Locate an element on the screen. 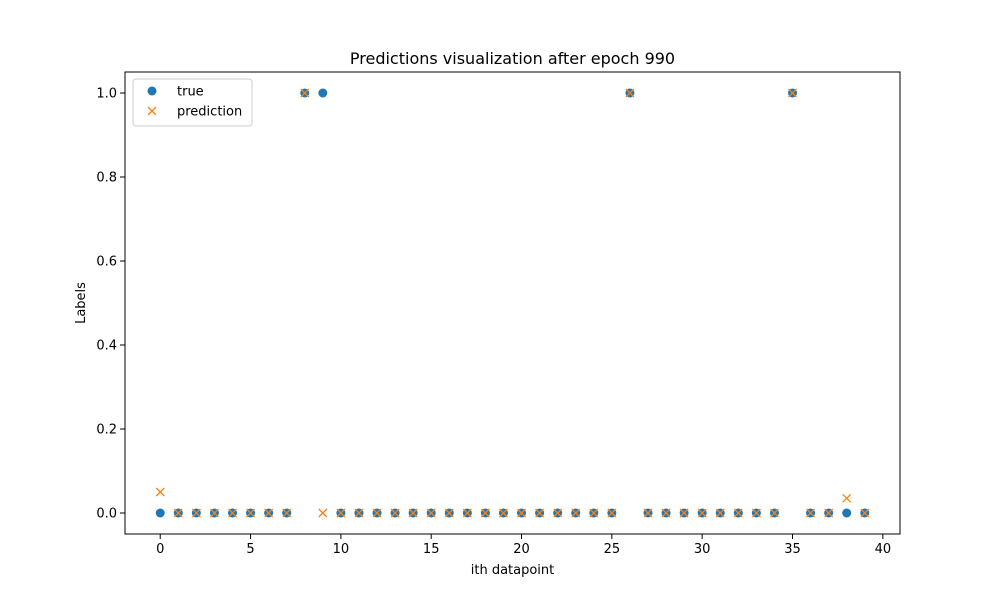 Image resolution: width=1000 pixels, height=600 pixels. x-tick-label: 25 is located at coordinates (612, 549).